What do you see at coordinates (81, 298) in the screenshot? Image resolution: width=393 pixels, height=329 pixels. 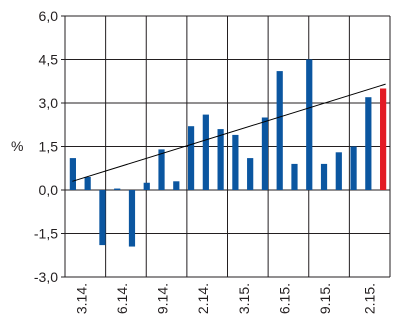 I see `x-tick-label: 3.14.` at bounding box center [81, 298].